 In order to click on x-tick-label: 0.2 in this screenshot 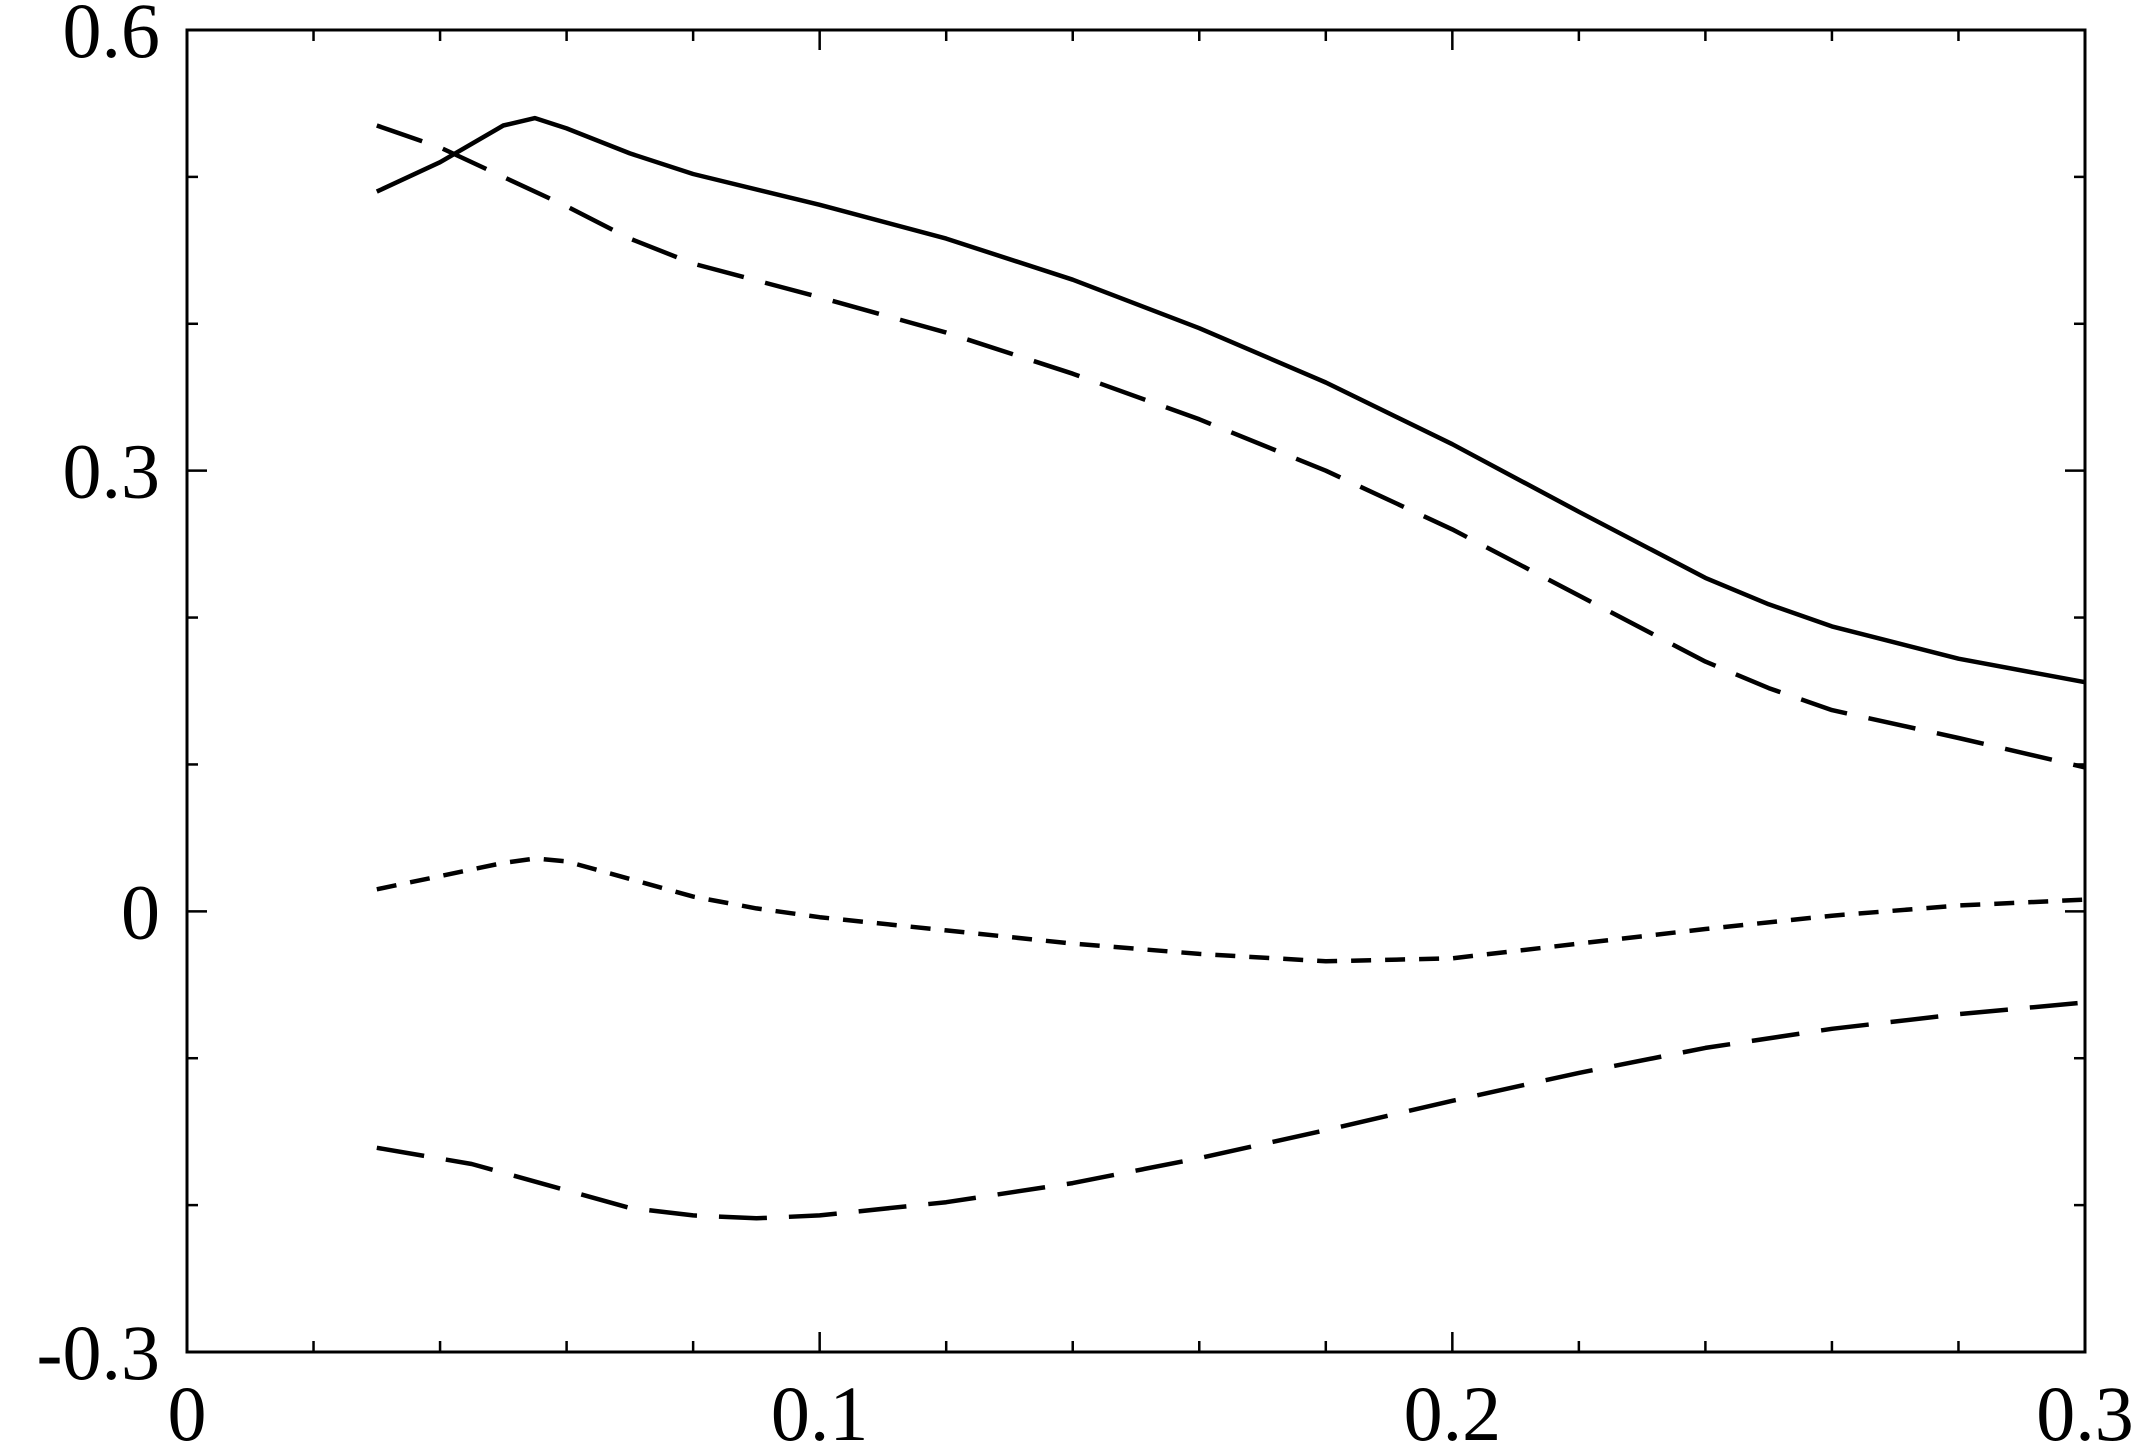, I will do `click(1453, 1410)`.